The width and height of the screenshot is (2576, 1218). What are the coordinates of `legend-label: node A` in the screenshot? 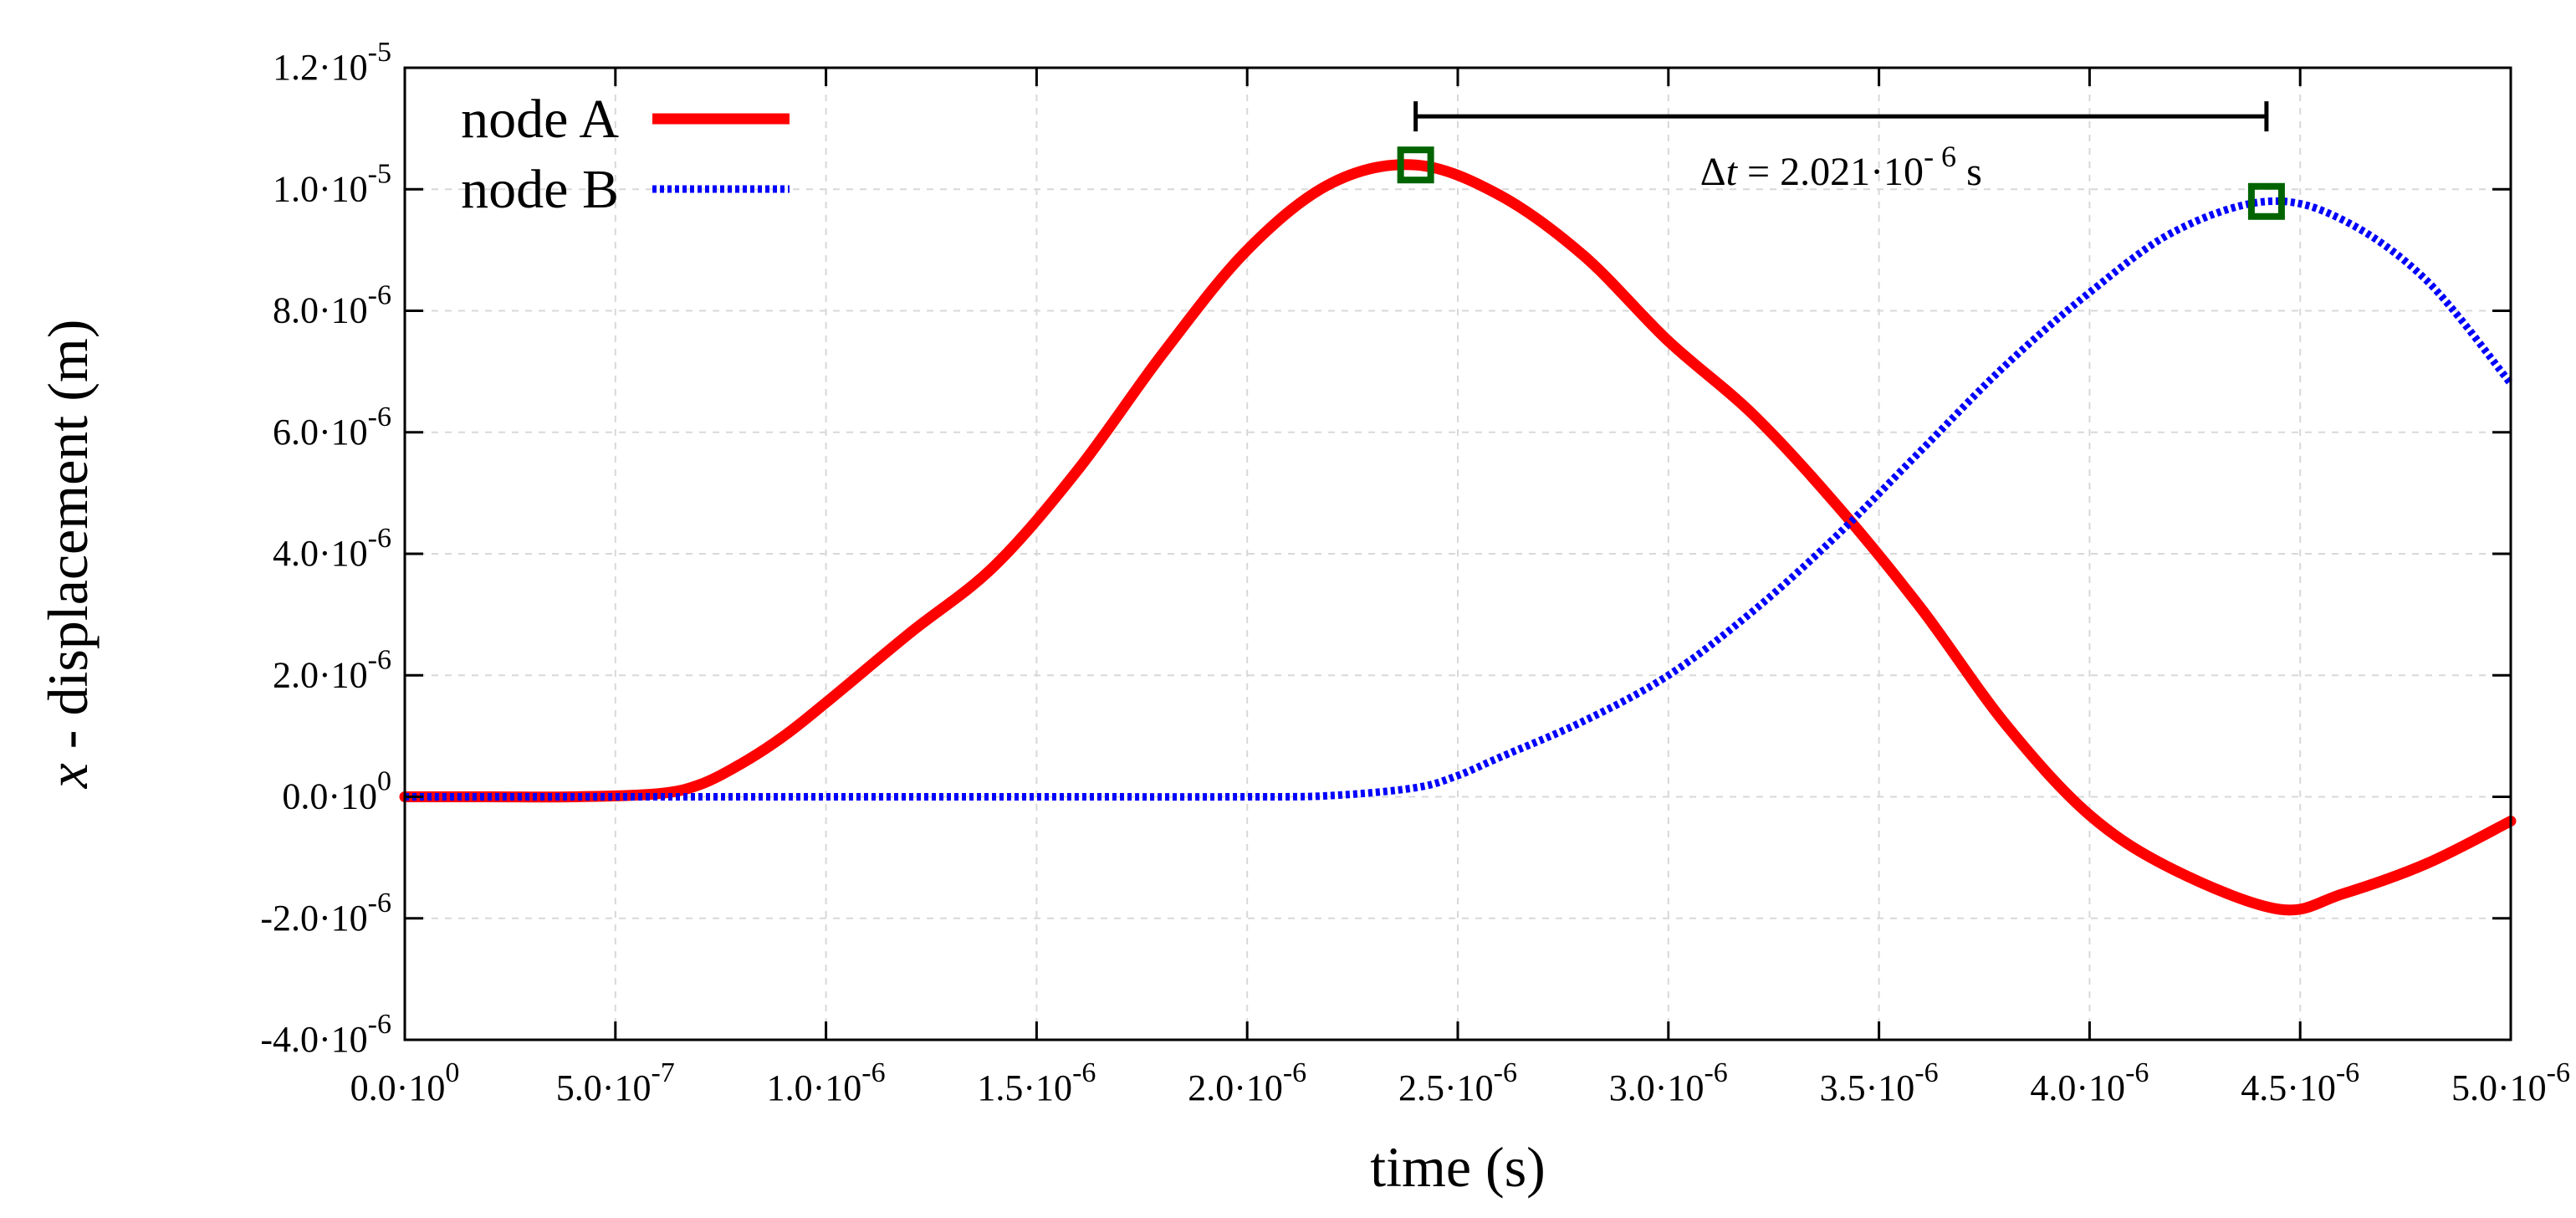 It's located at (540, 120).